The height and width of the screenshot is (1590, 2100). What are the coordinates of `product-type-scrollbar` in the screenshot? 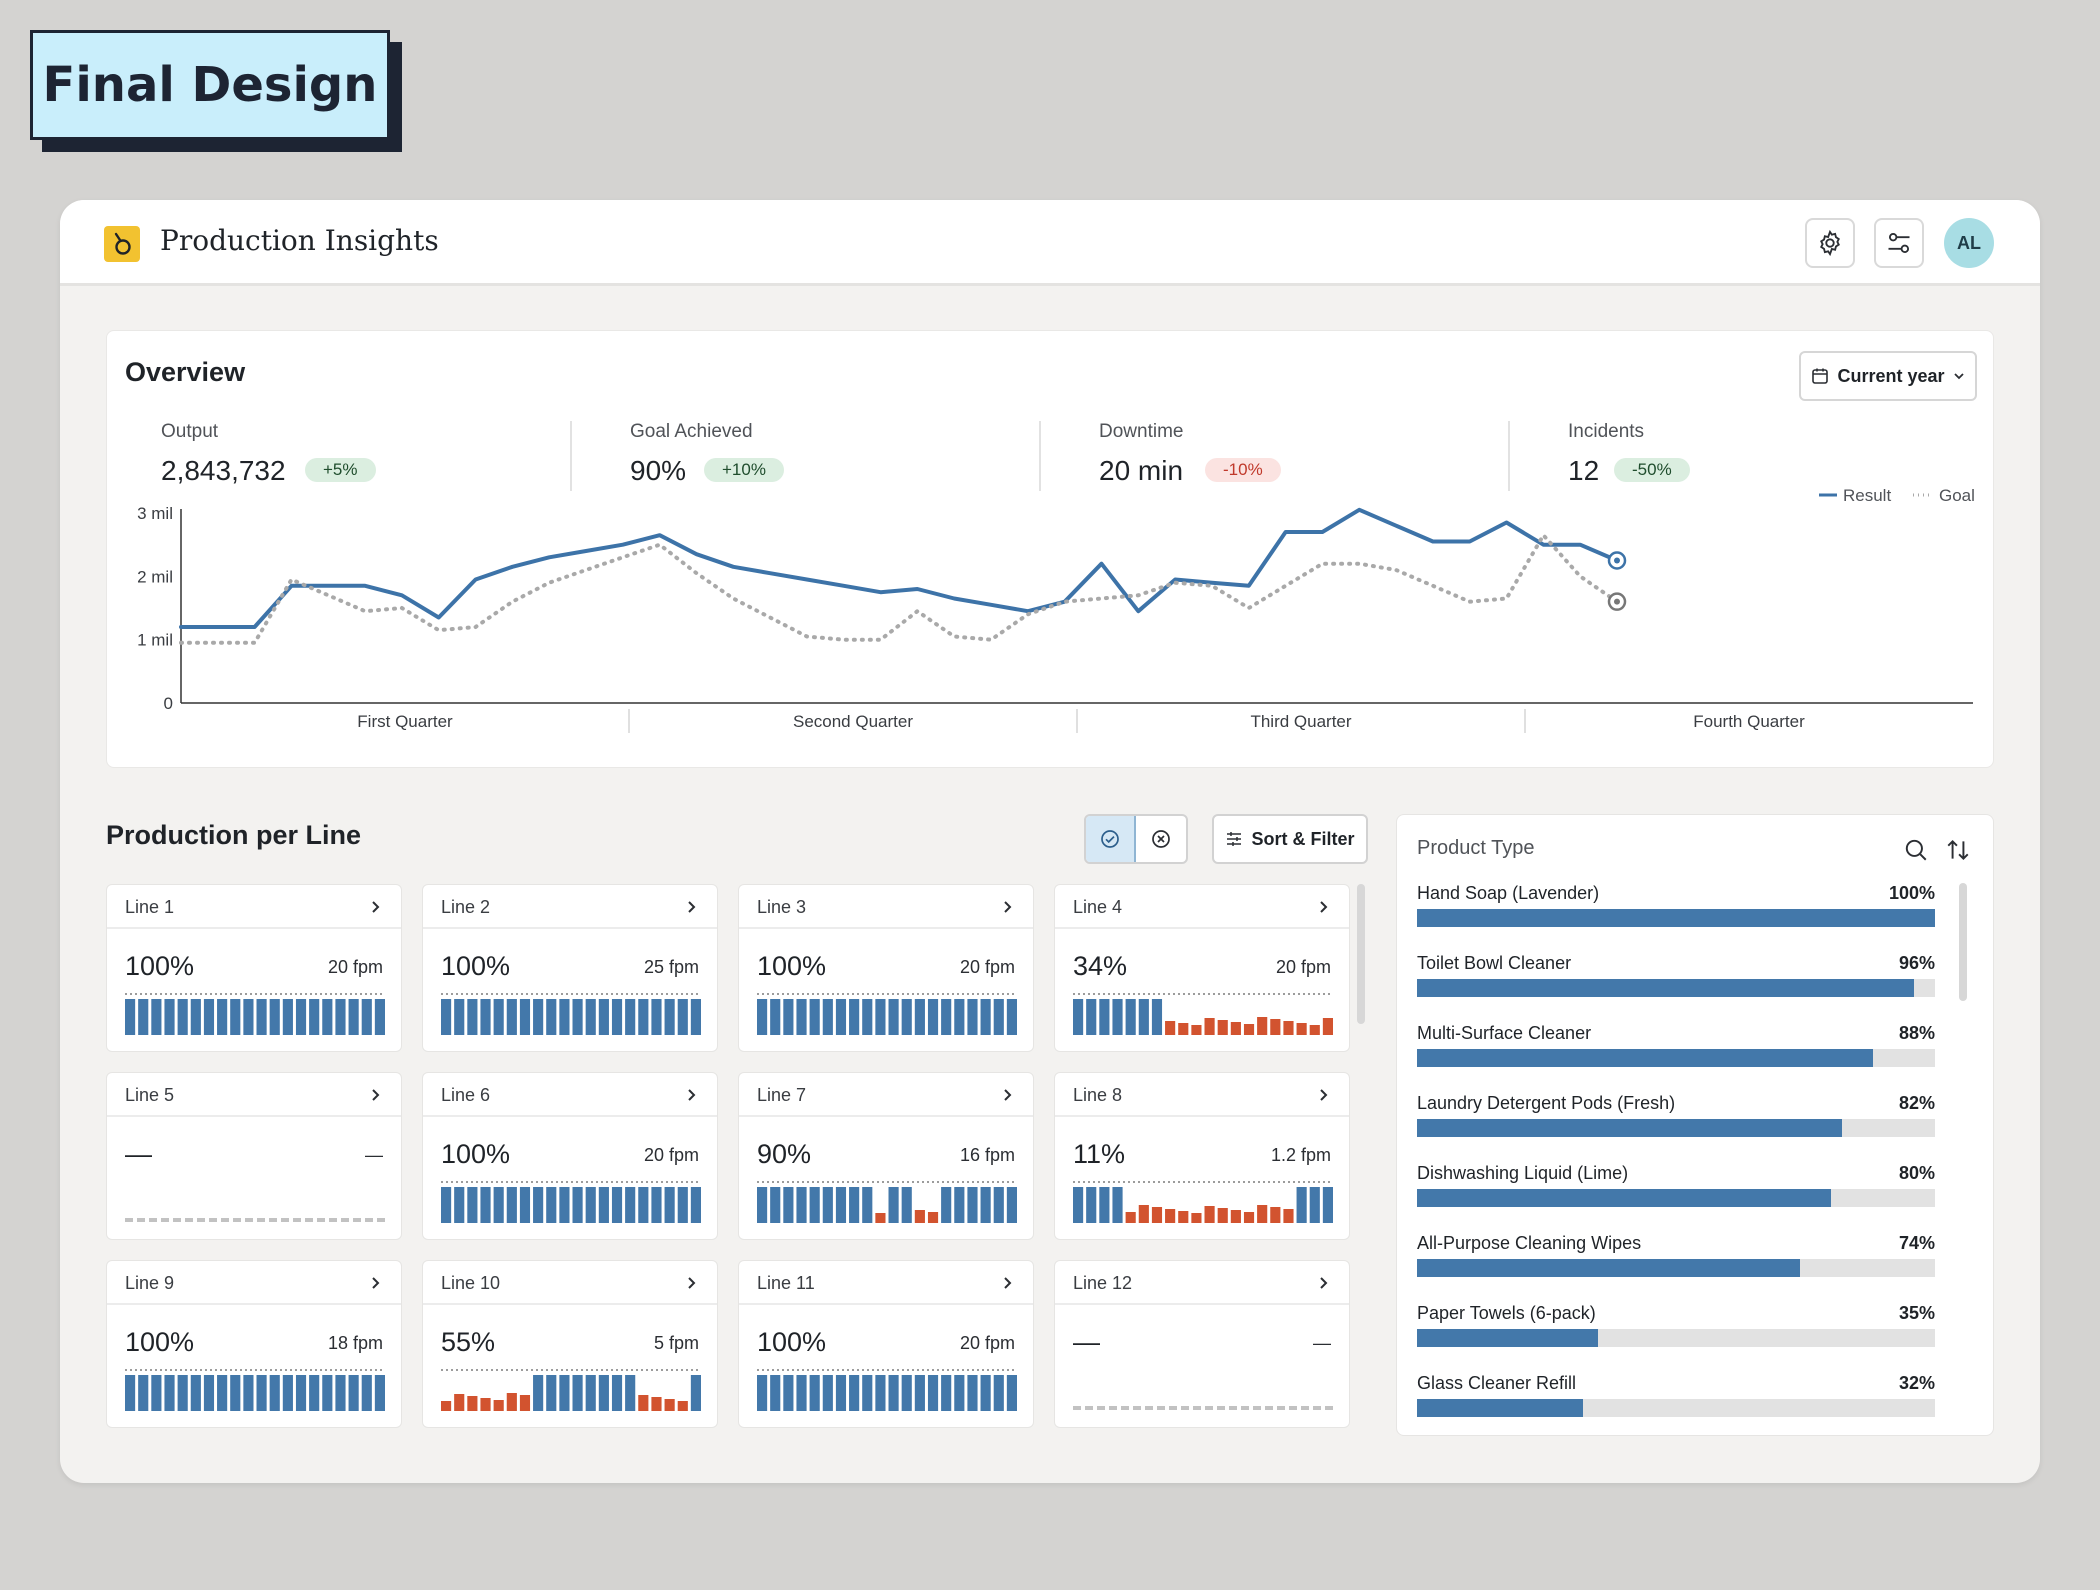 It's located at (1964, 945).